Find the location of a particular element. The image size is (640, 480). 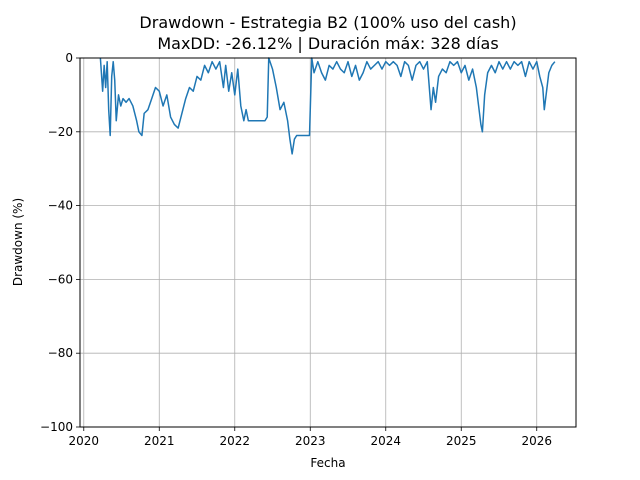

y-axis-label: Drawdown (%) is located at coordinates (18, 242).